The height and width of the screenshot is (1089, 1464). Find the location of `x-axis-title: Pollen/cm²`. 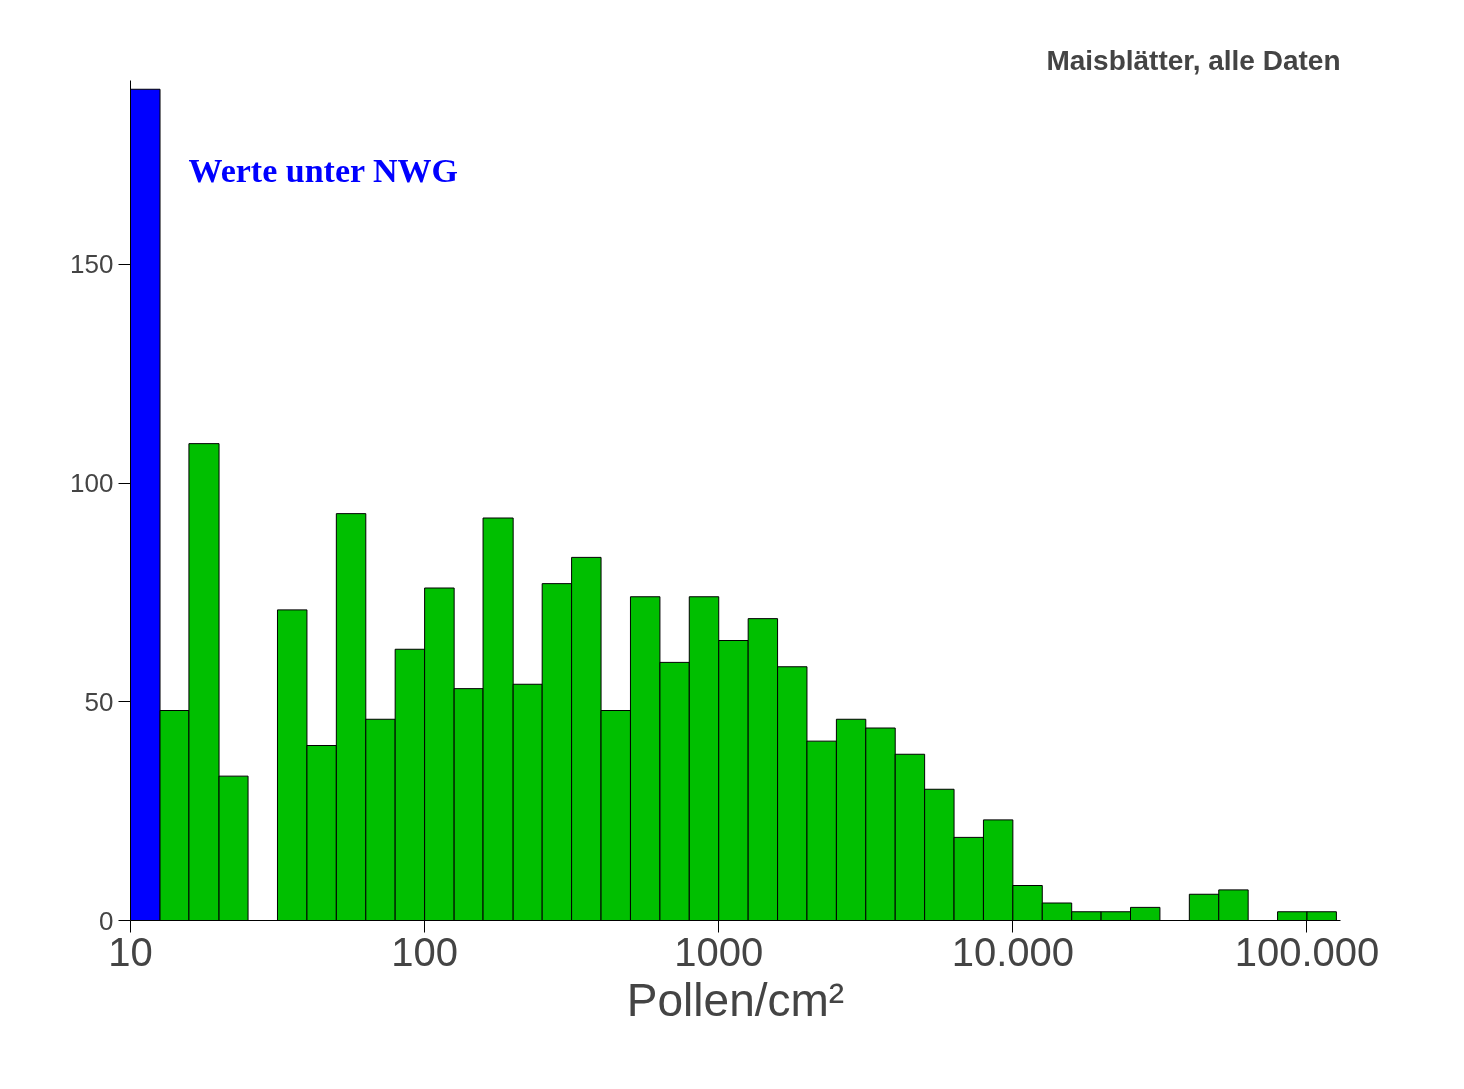

x-axis-title: Pollen/cm² is located at coordinates (735, 999).